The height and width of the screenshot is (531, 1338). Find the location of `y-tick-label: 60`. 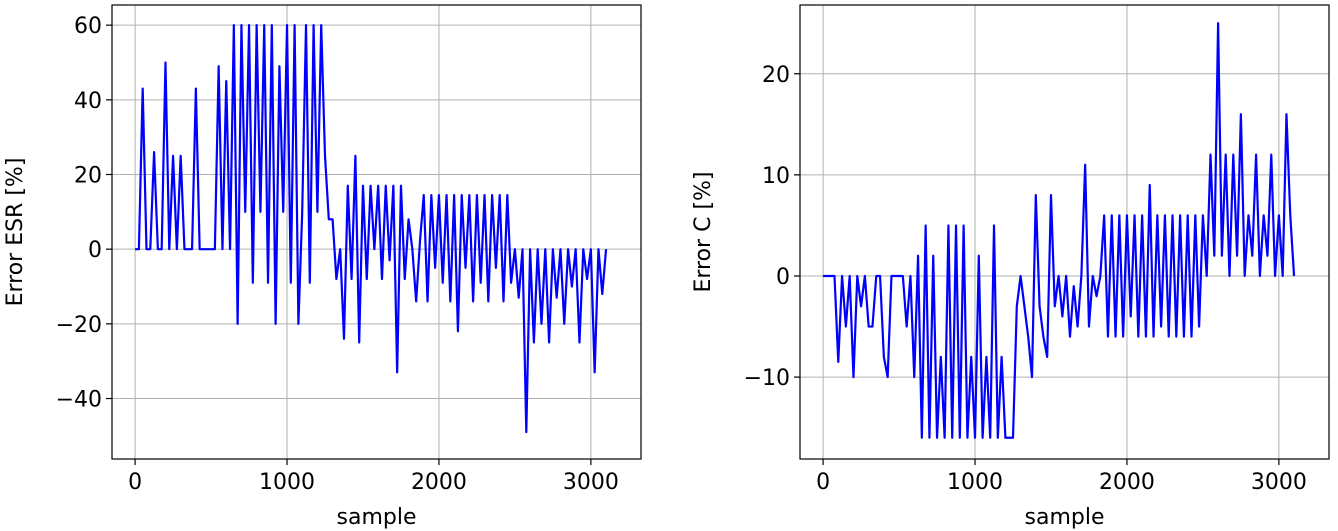

y-tick-label: 60 is located at coordinates (88, 26).